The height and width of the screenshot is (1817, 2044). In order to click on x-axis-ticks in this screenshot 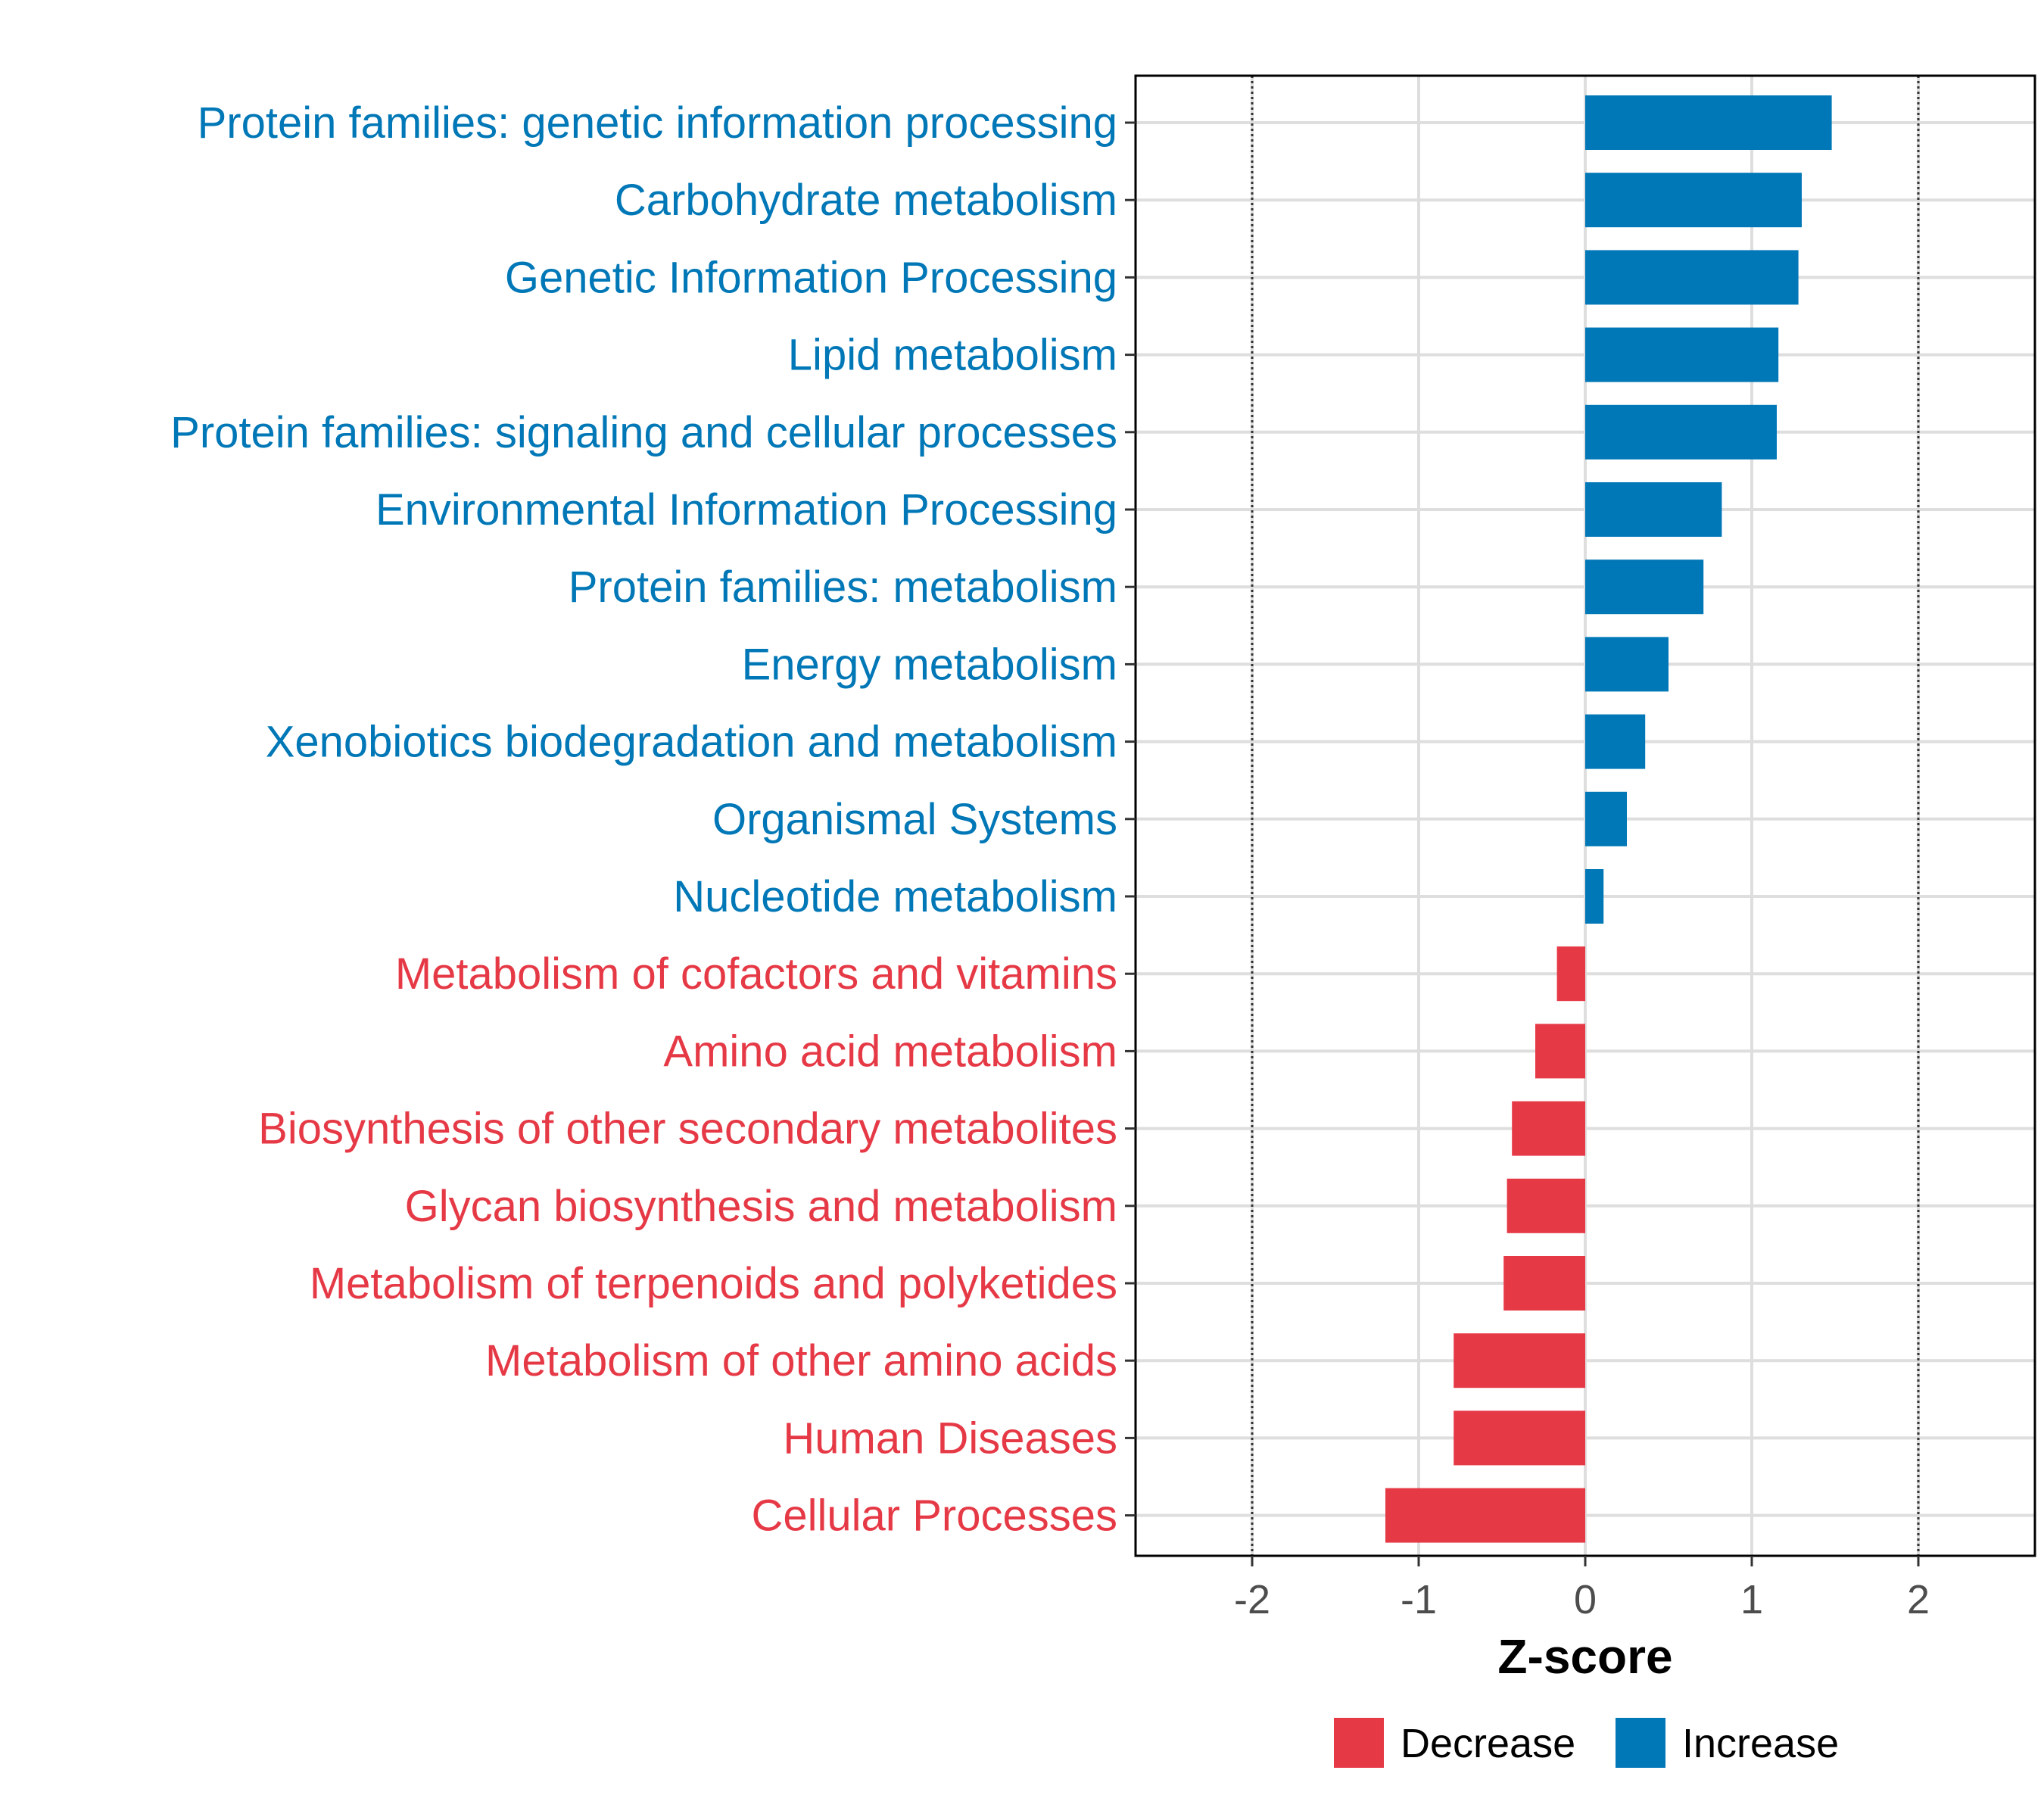, I will do `click(1585, 1561)`.